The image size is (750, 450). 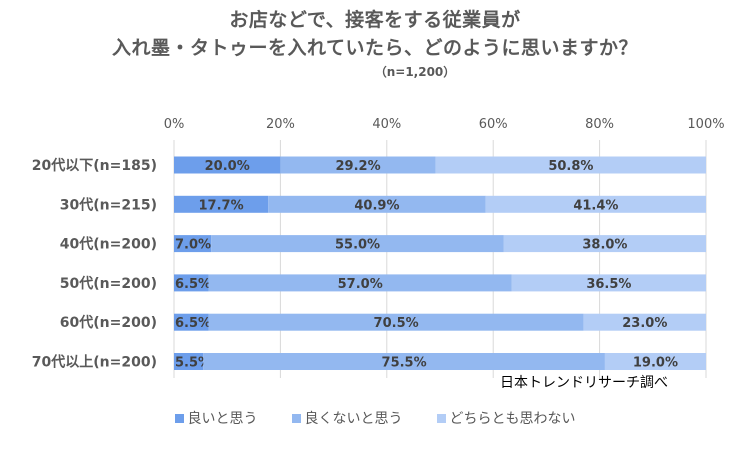 I want to click on data-label: 57.0%, so click(x=360, y=284).